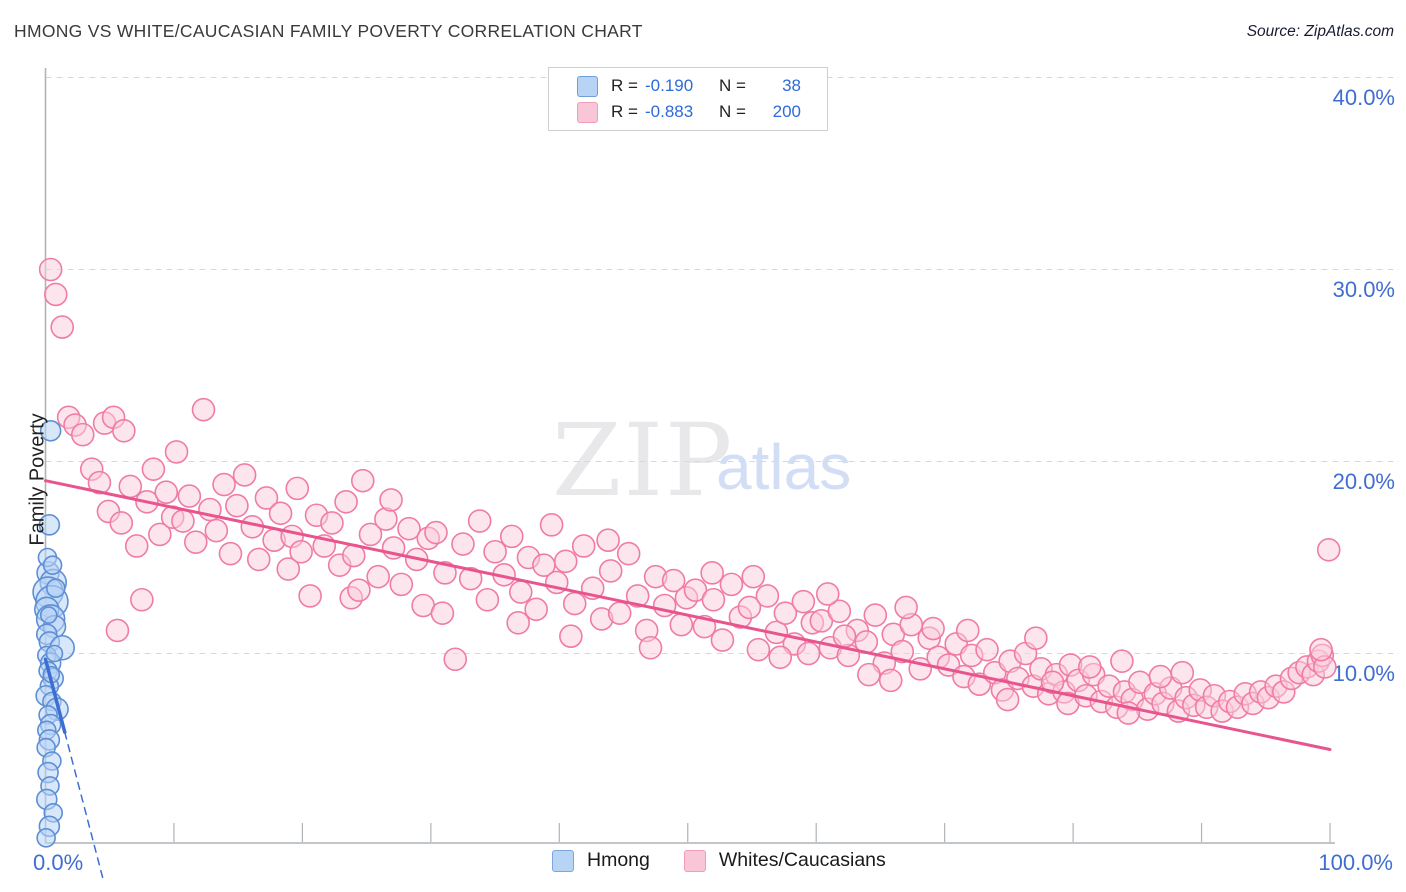  I want to click on source-attribution: Source: ZipAtlas.com, so click(1320, 31).